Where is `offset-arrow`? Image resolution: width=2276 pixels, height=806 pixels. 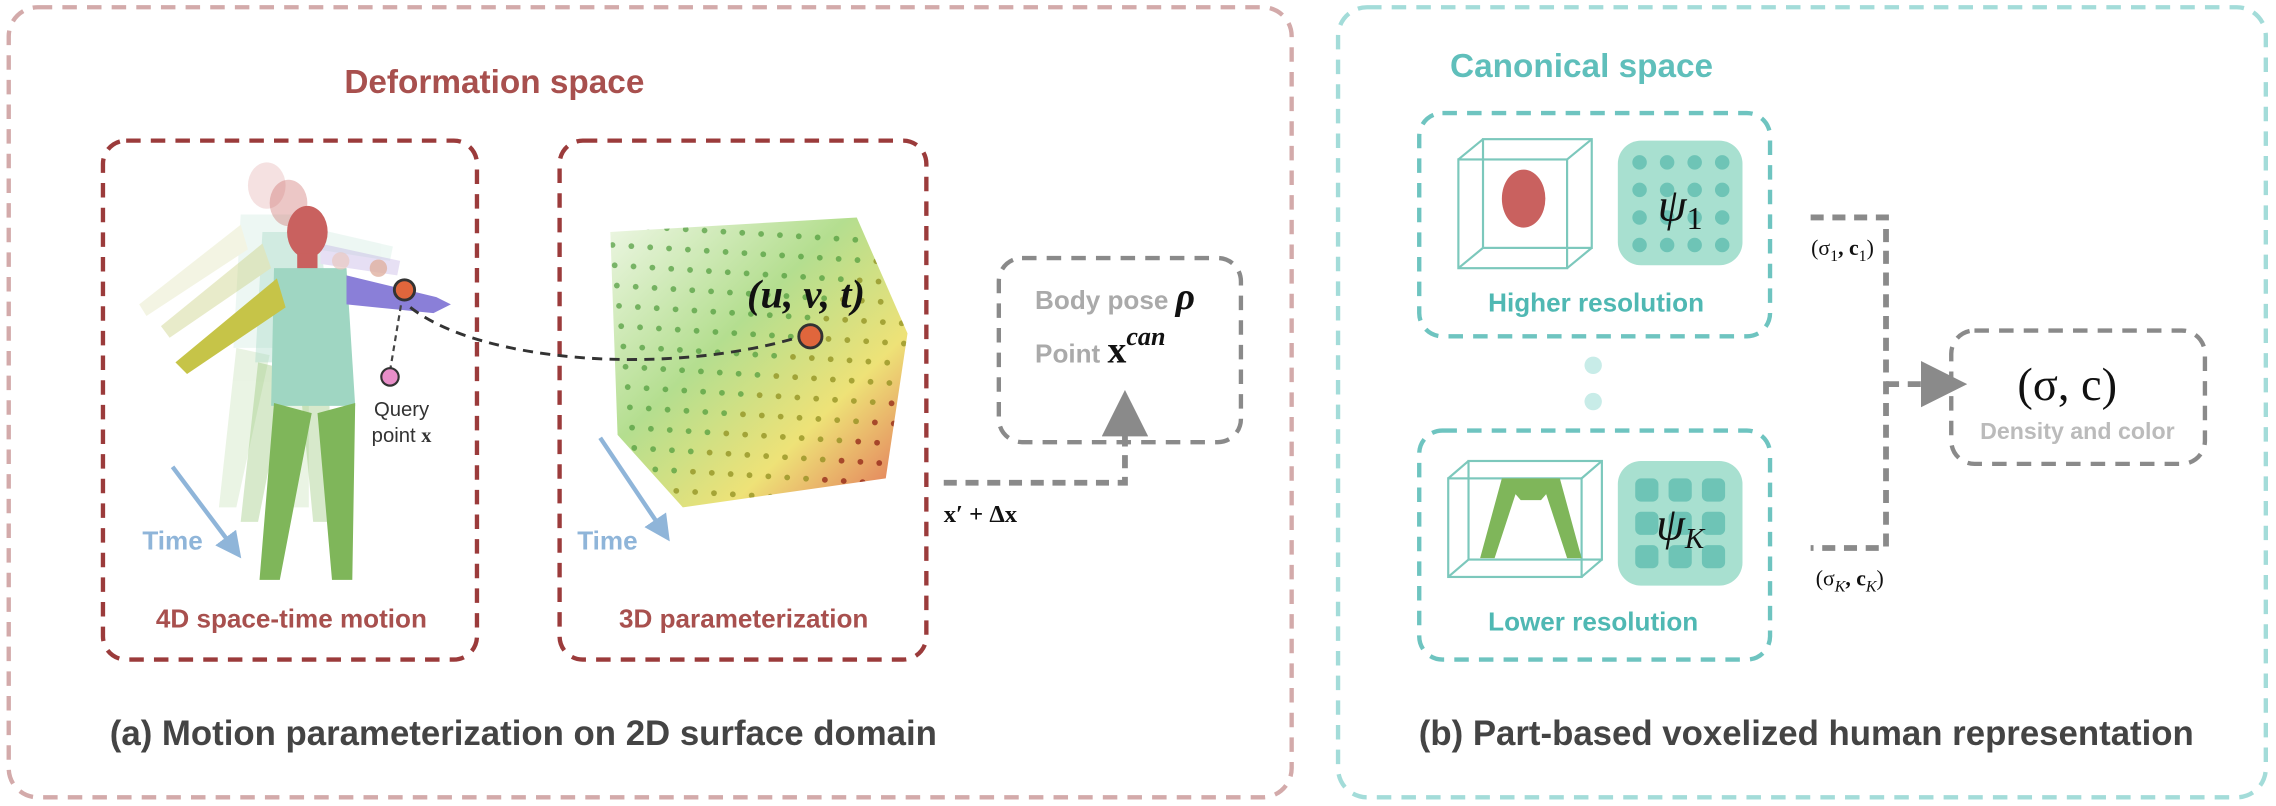
offset-arrow is located at coordinates (1046, 437).